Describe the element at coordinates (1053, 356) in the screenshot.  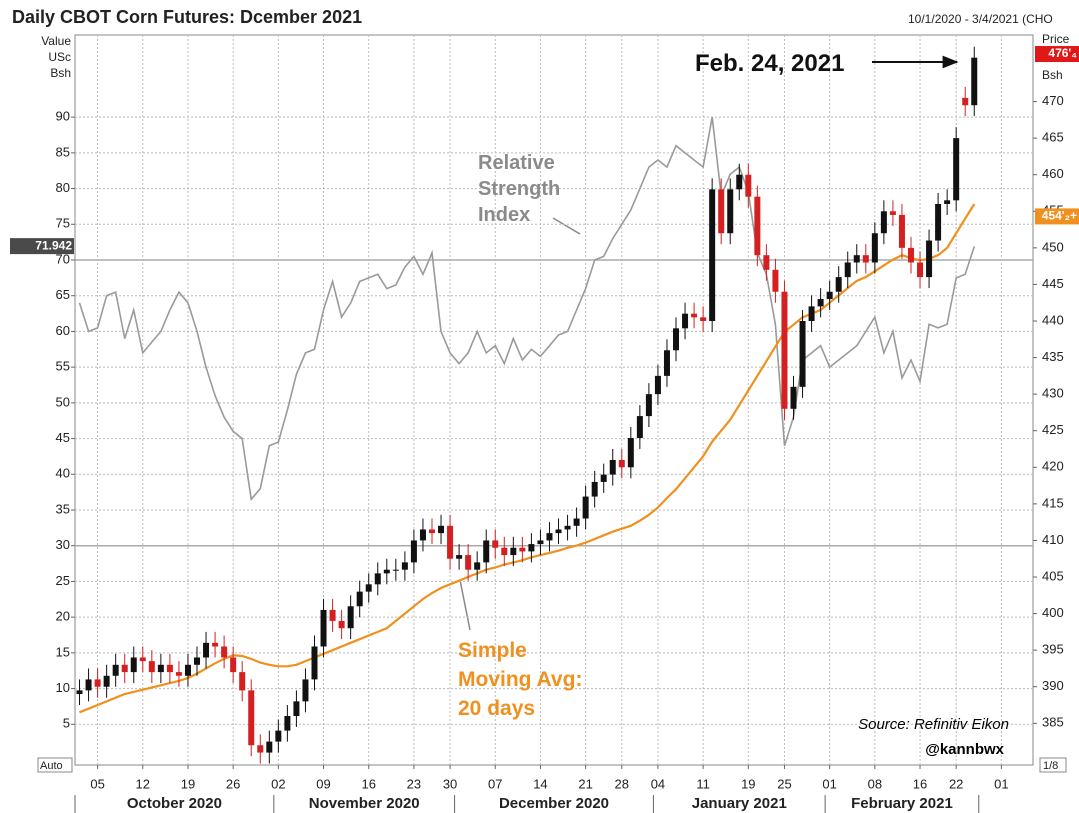
I see `y2-tick-label: 435` at that location.